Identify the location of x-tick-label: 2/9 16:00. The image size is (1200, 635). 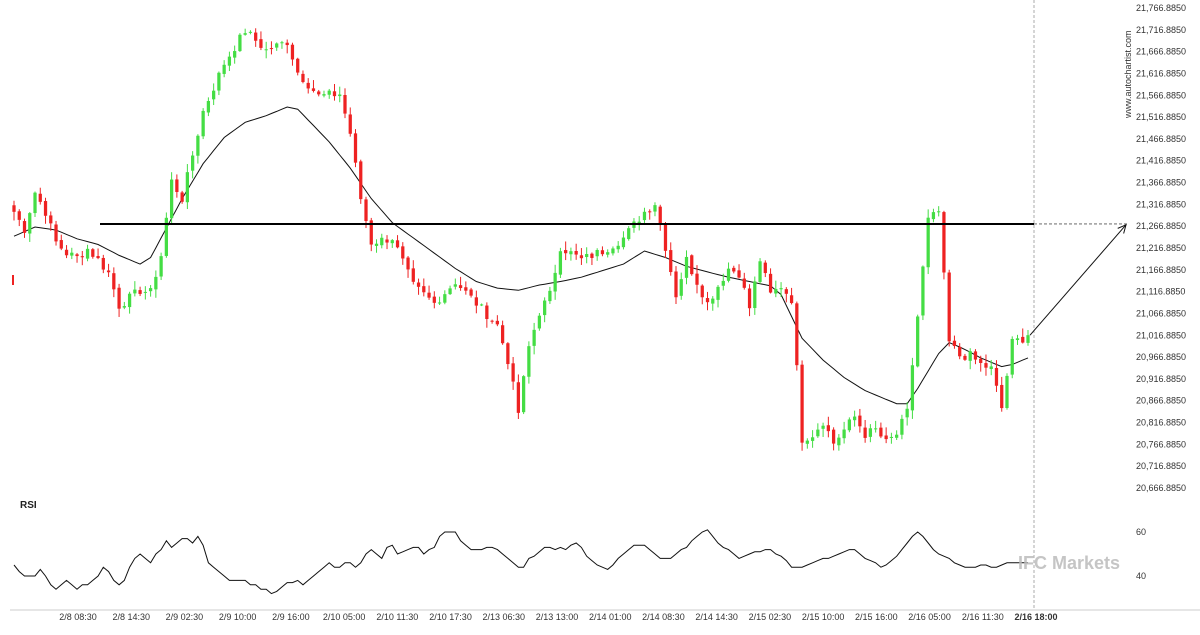
(291, 617).